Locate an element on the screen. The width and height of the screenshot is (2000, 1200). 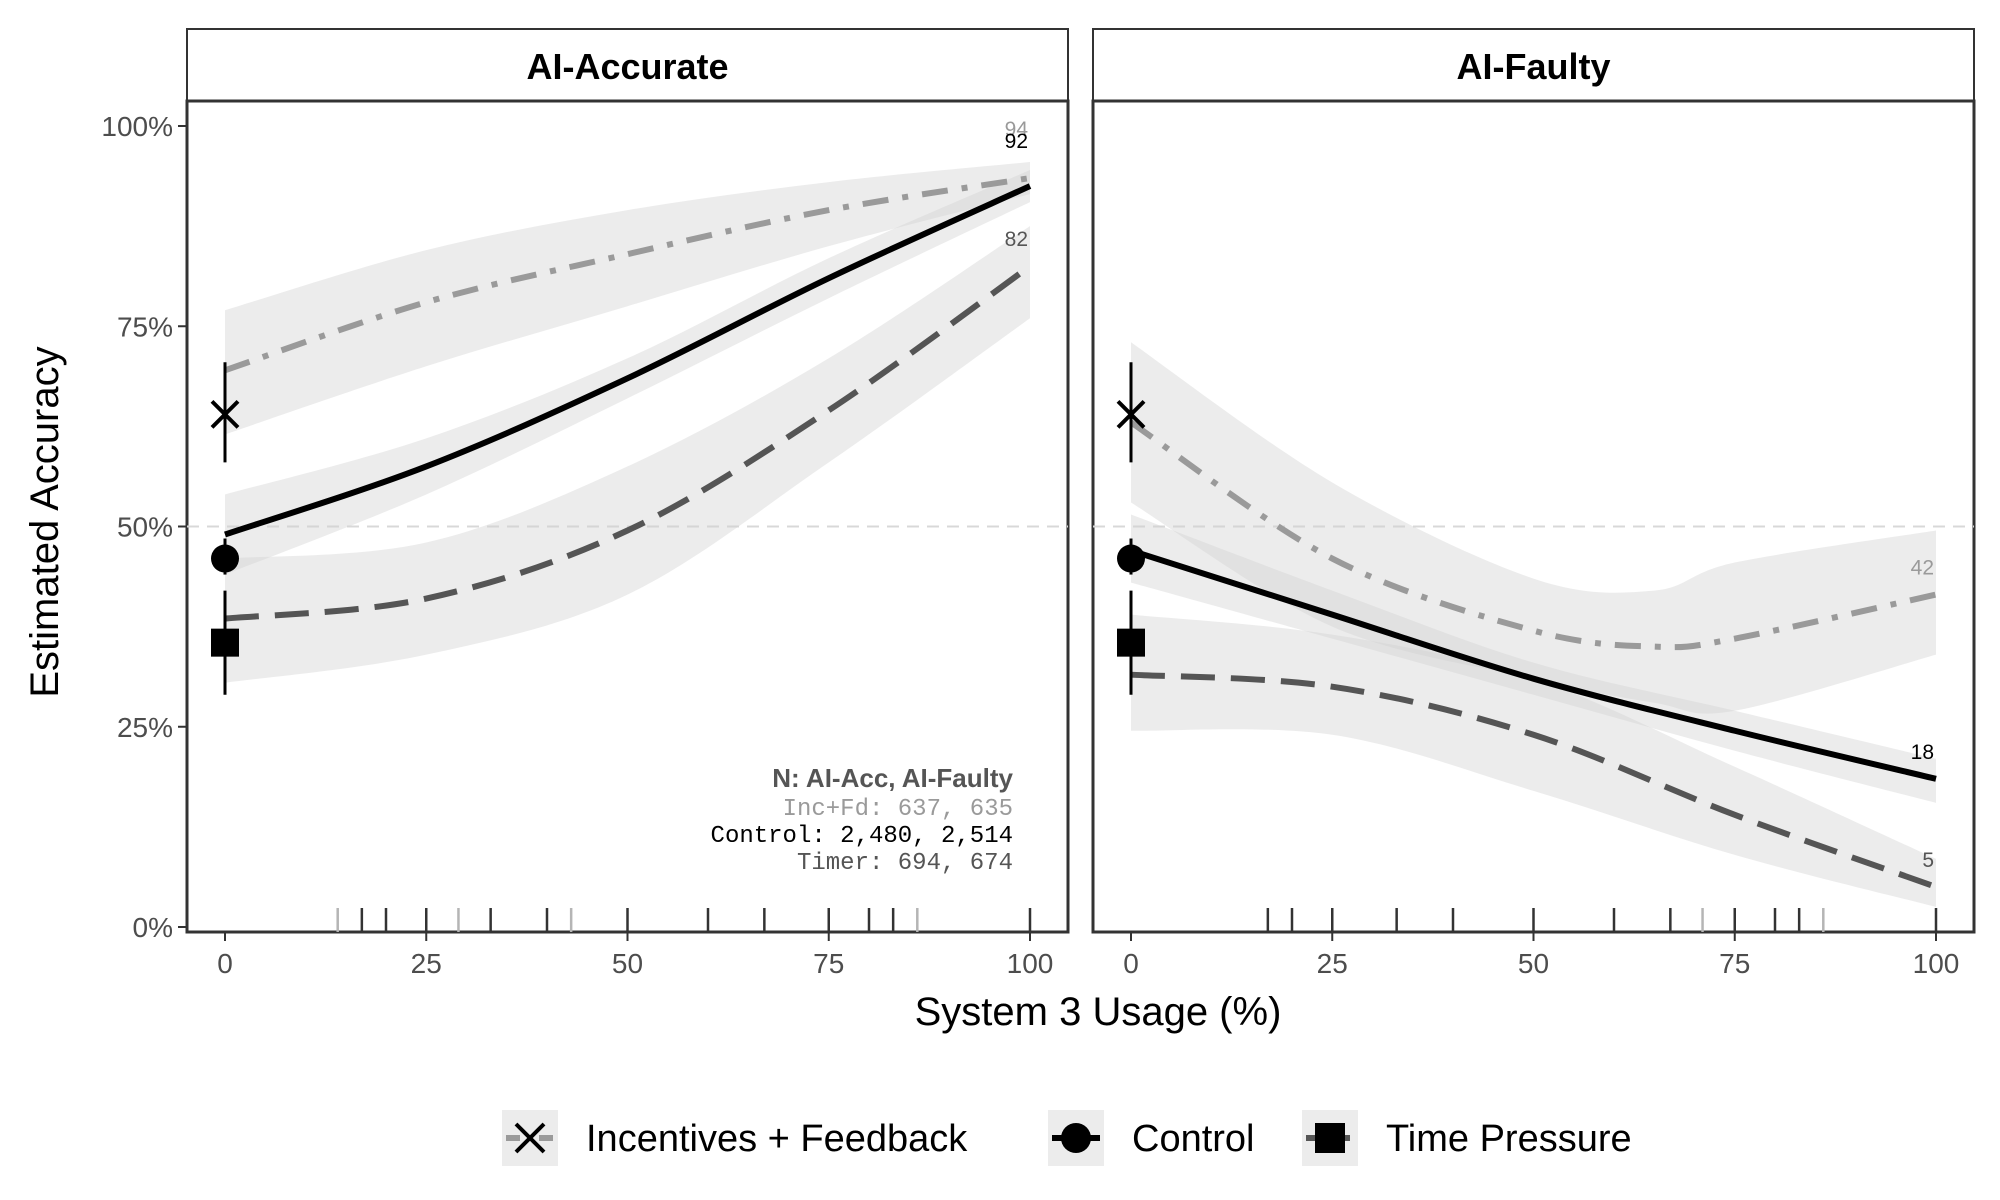
end-label-incentives: 94 is located at coordinates (1017, 129).